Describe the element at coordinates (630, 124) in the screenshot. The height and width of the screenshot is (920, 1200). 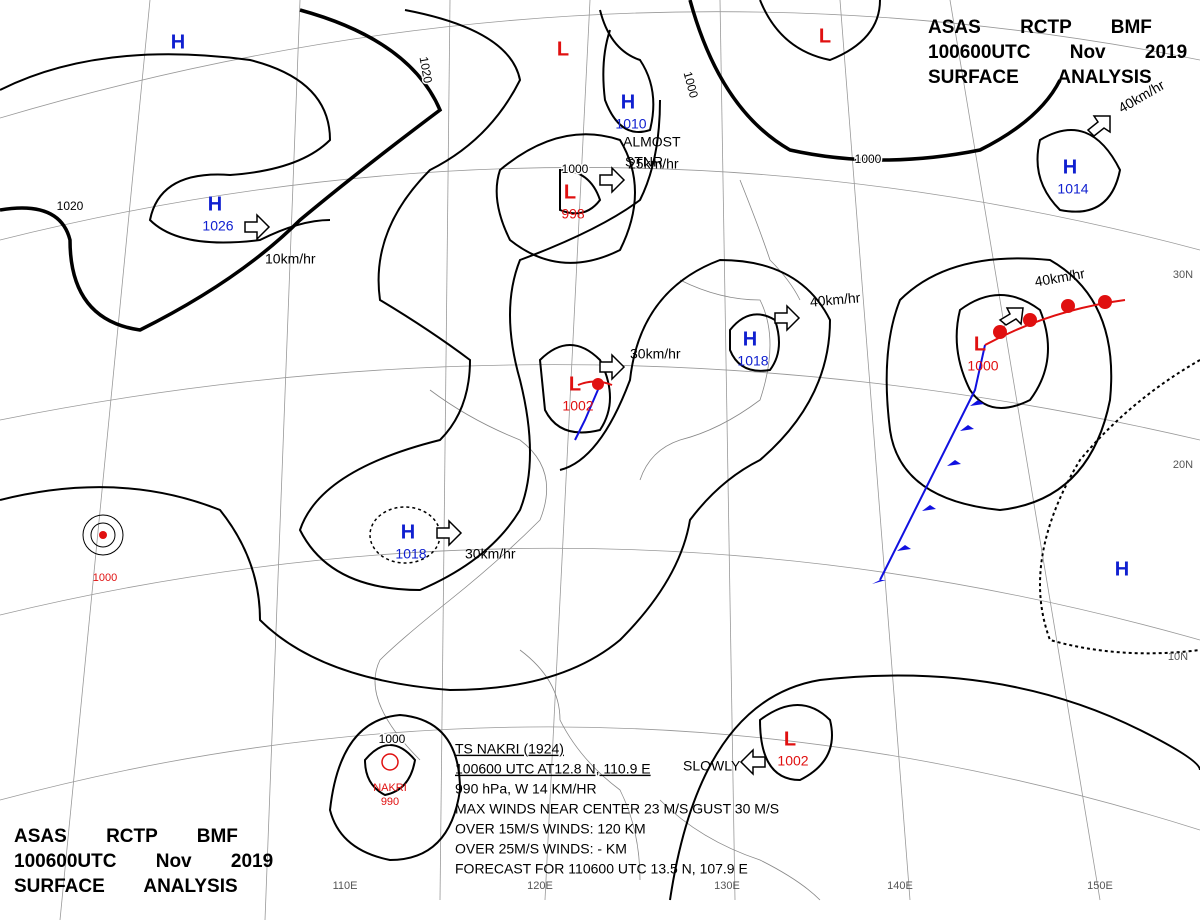
I see `system-pressure: 1010` at that location.